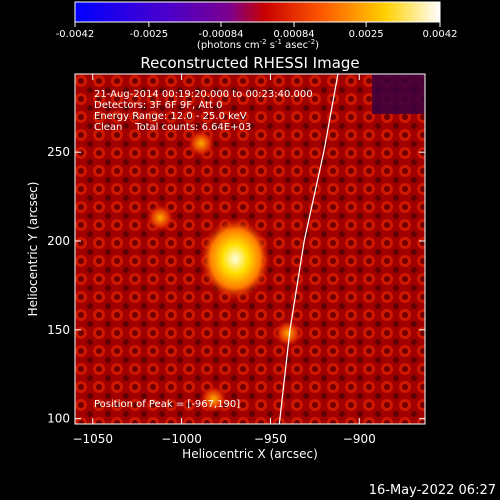 Image resolution: width=500 pixels, height=500 pixels. I want to click on solar-limb, so click(308, 249).